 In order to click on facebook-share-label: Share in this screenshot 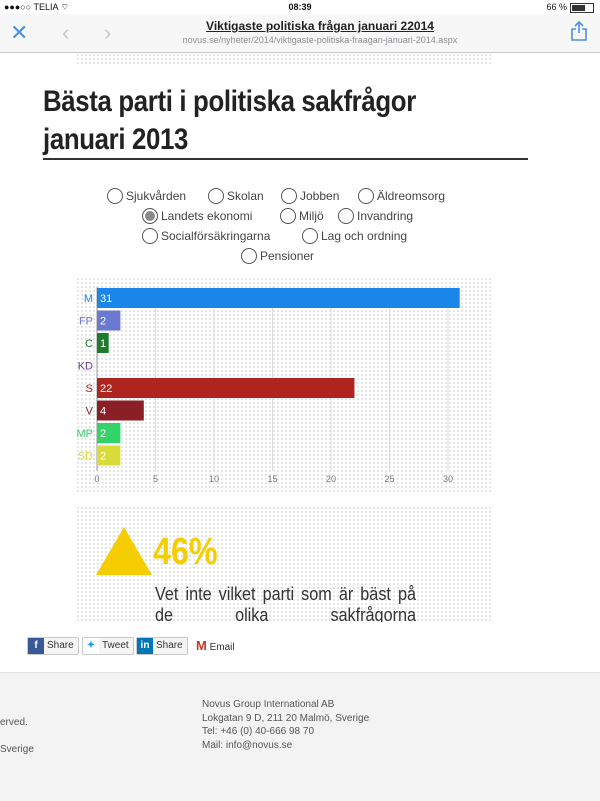, I will do `click(60, 645)`.